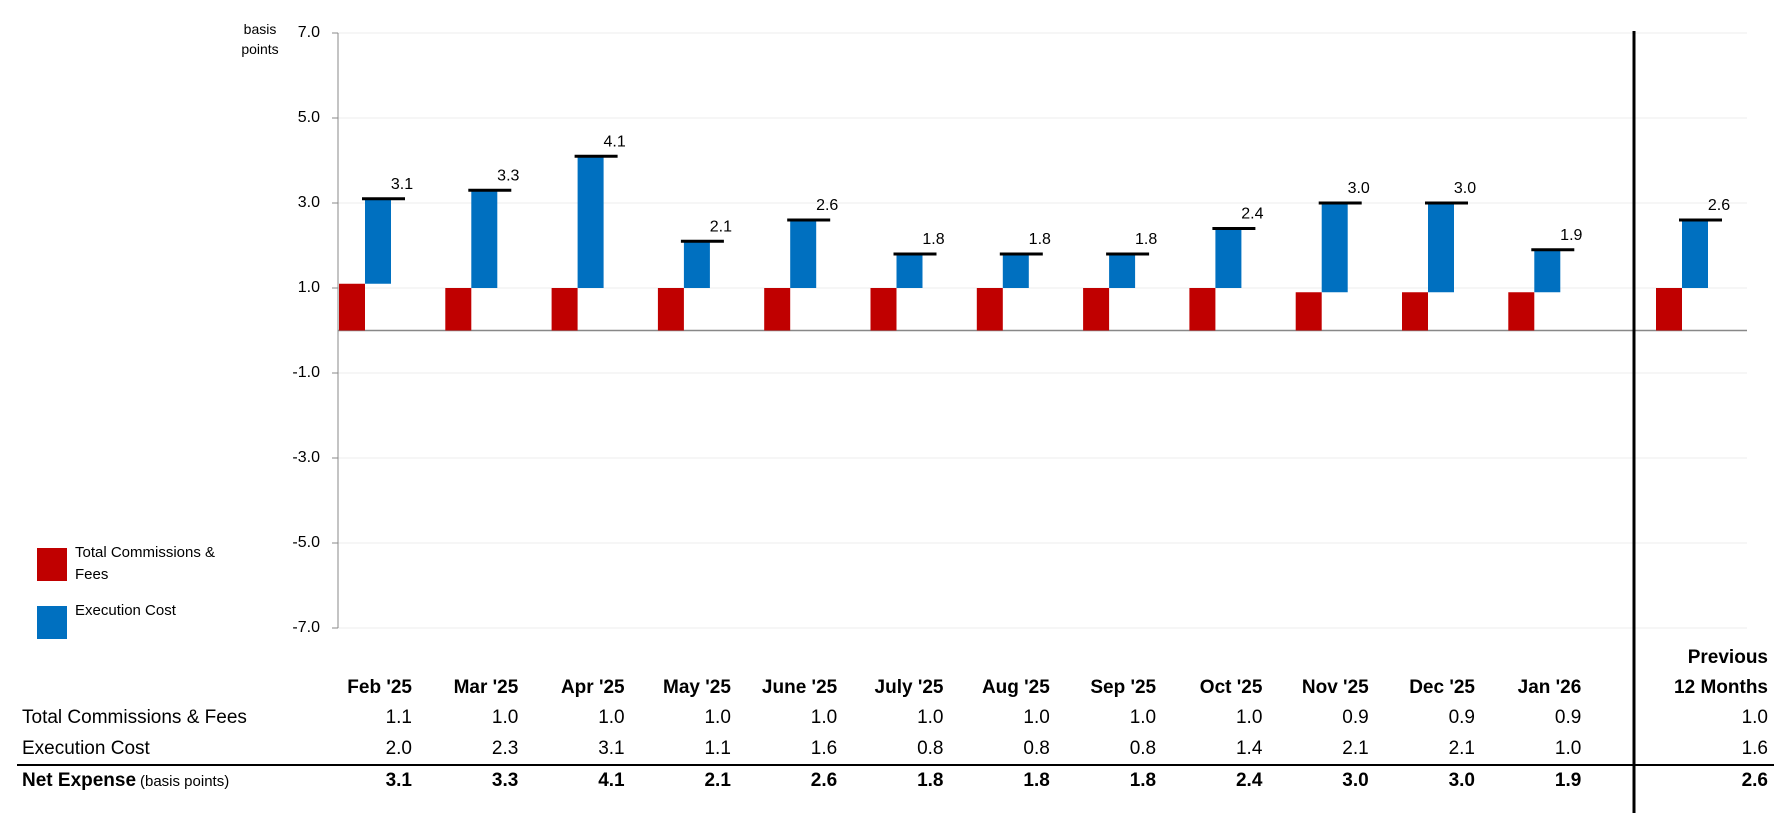  Describe the element at coordinates (79, 780) in the screenshot. I see `row-label: Net Expense` at that location.